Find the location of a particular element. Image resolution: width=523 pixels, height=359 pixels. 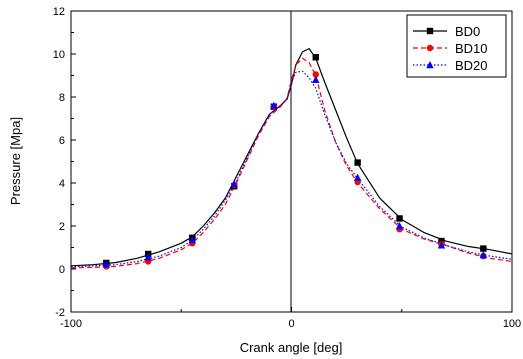

x-tick-label: -100 is located at coordinates (71, 324).